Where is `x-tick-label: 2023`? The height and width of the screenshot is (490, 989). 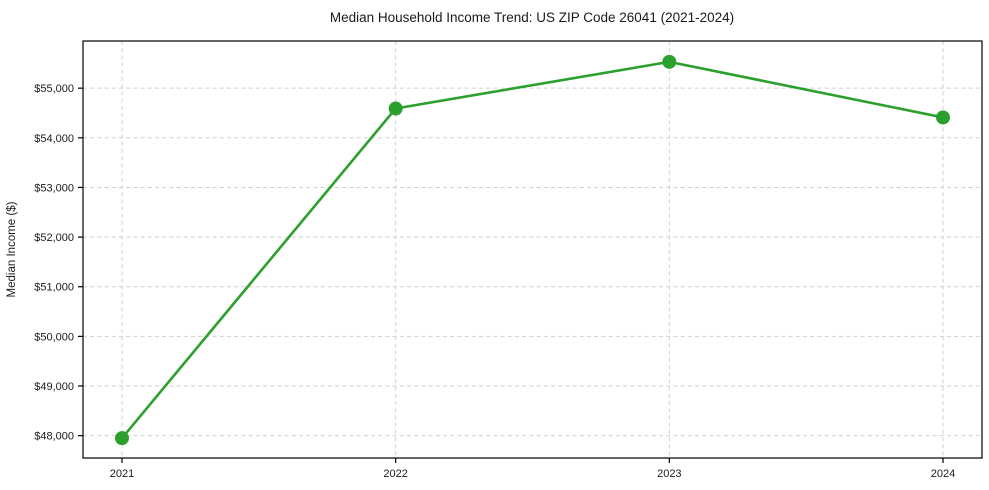
x-tick-label: 2023 is located at coordinates (669, 474).